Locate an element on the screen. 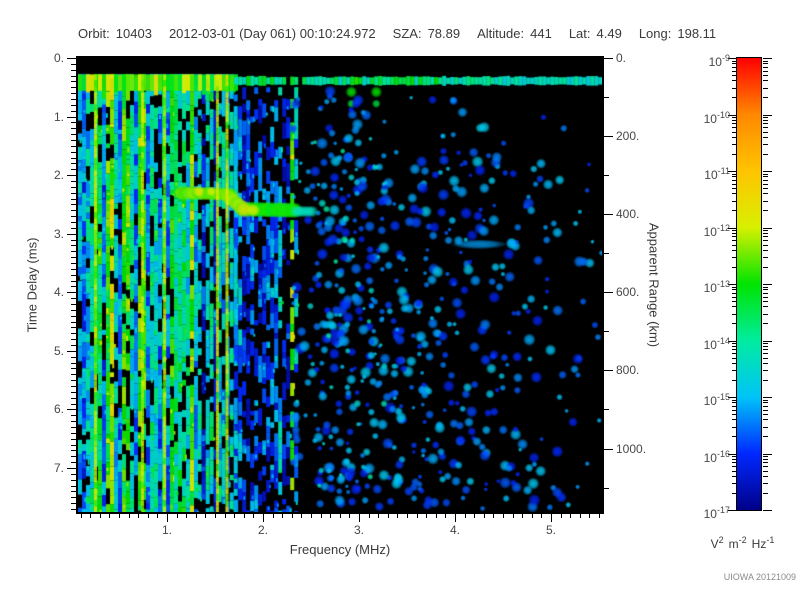  colorbar-tick-label: 10-16 is located at coordinates (705, 455).